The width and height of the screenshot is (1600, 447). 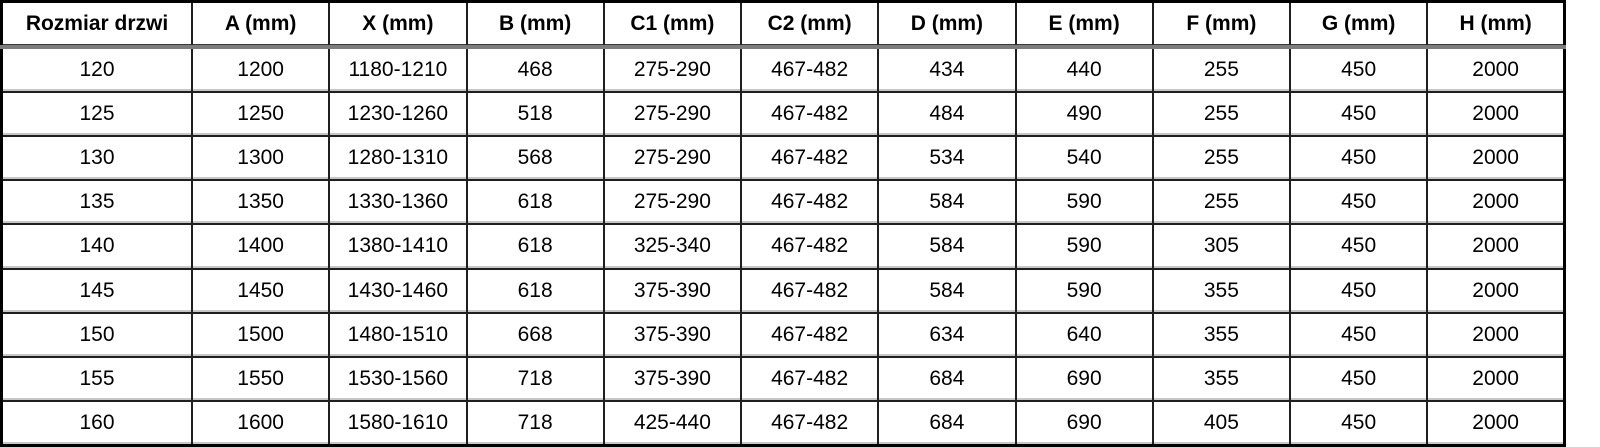 What do you see at coordinates (1084, 334) in the screenshot?
I see `table-cell: 640` at bounding box center [1084, 334].